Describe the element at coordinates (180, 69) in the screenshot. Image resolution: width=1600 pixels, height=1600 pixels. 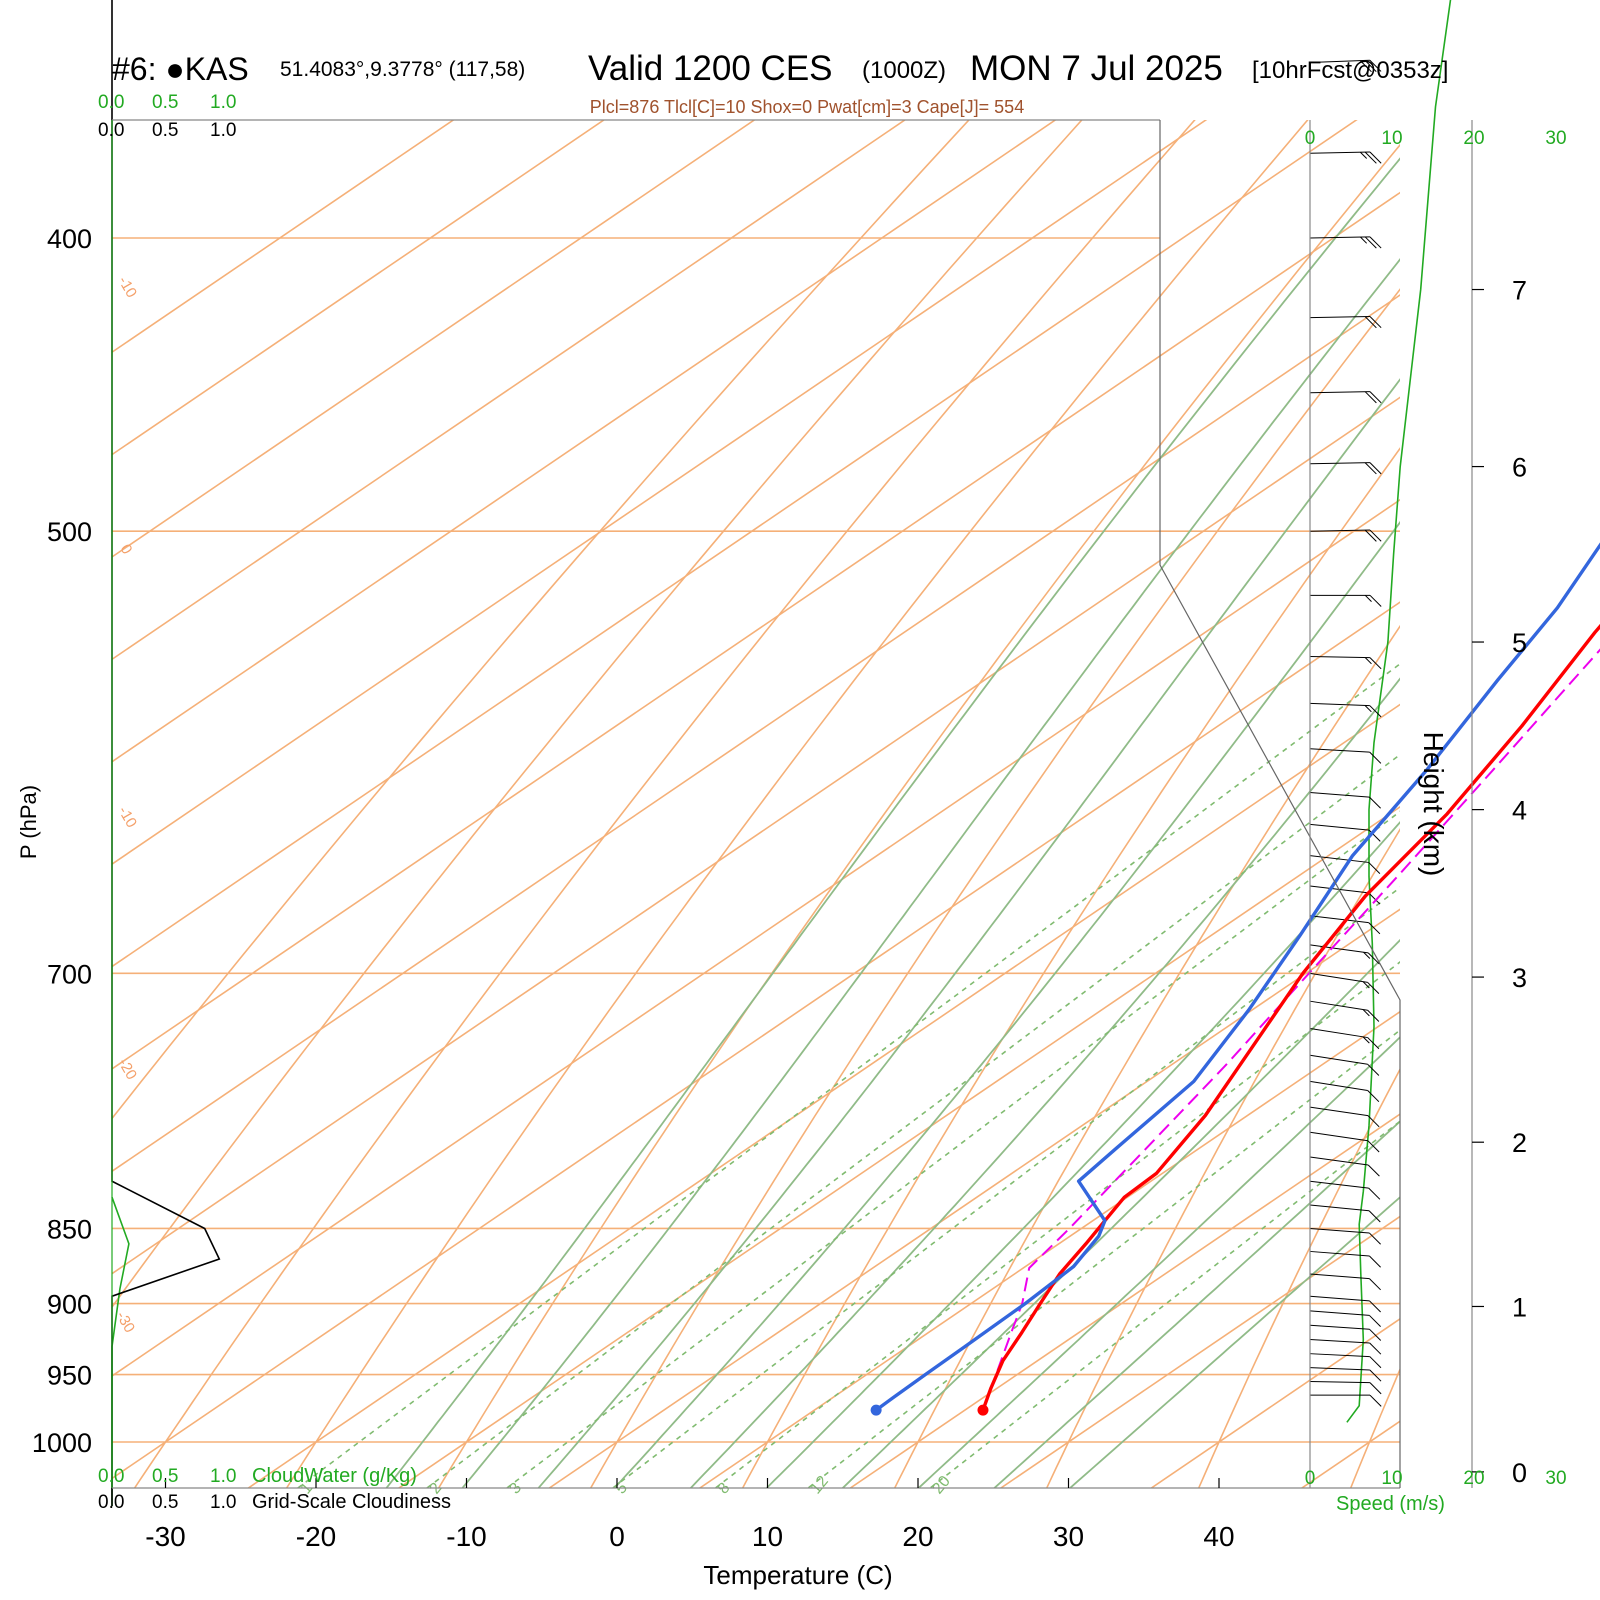
I see `station-id: #6: ●KAS` at that location.